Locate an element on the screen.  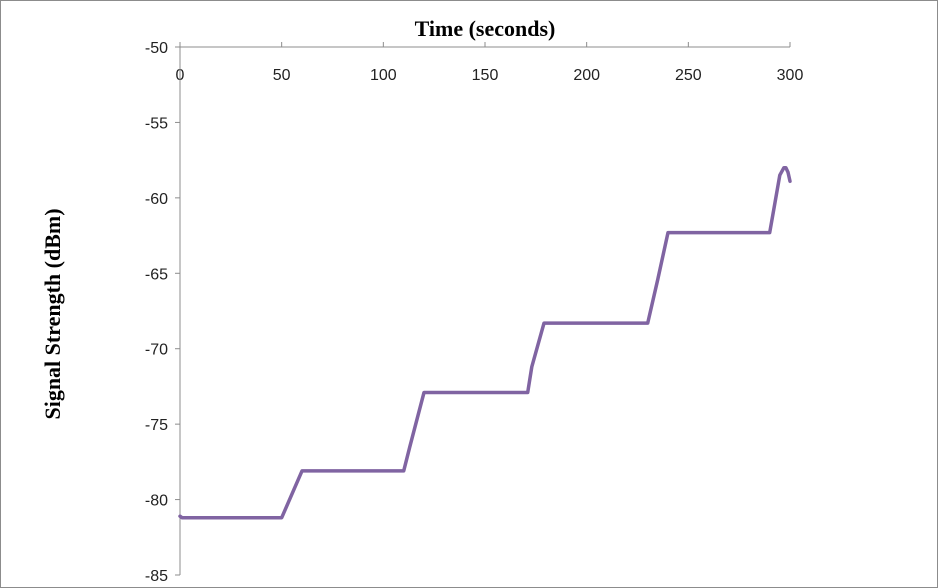
y-axis-title: Signal Strength (dBm) is located at coordinates (52, 313).